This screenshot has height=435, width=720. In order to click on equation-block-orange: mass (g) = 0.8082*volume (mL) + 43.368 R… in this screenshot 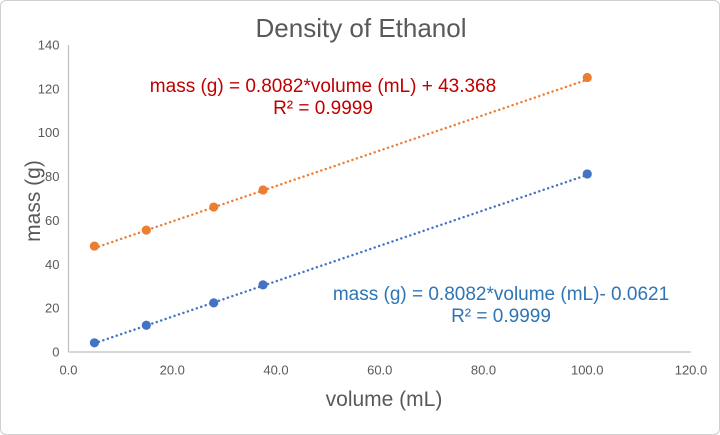, I will do `click(323, 98)`.